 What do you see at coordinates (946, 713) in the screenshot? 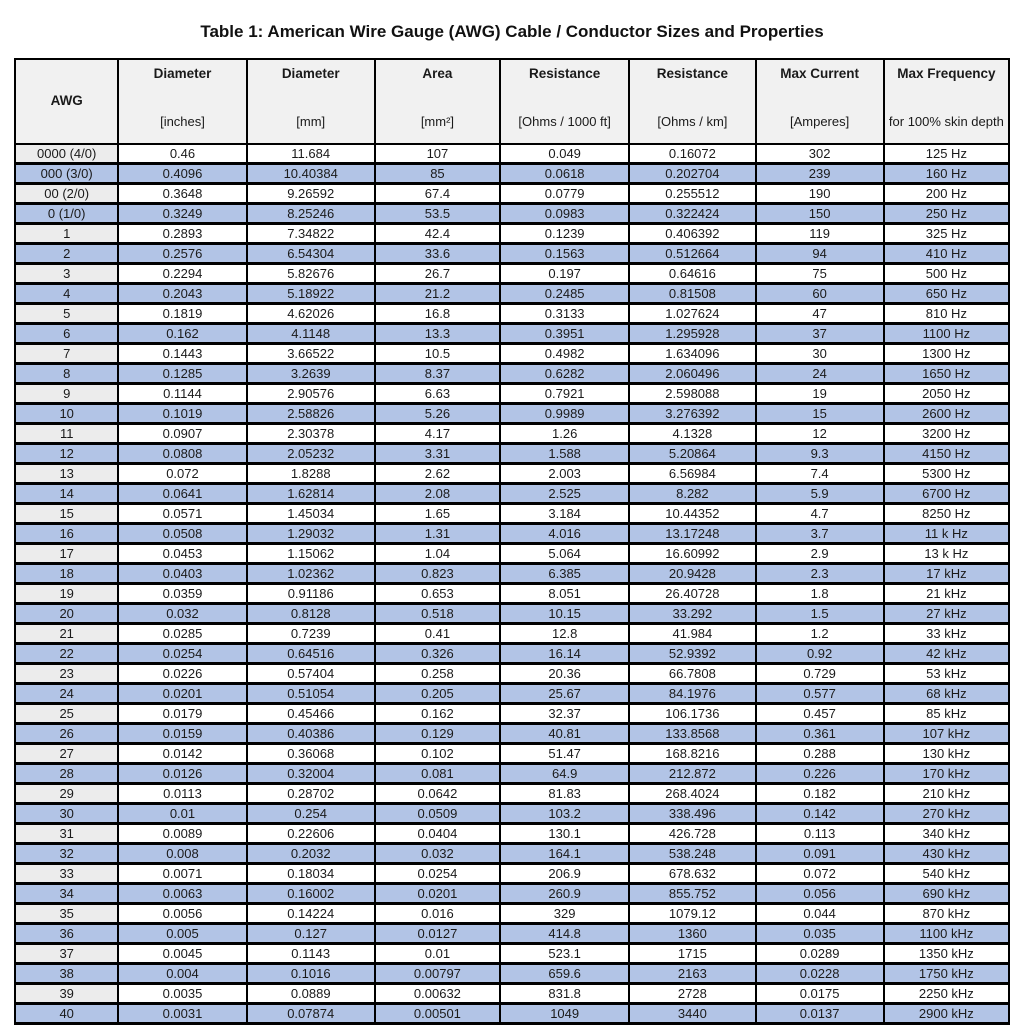
I see `cell: 85 kHz` at bounding box center [946, 713].